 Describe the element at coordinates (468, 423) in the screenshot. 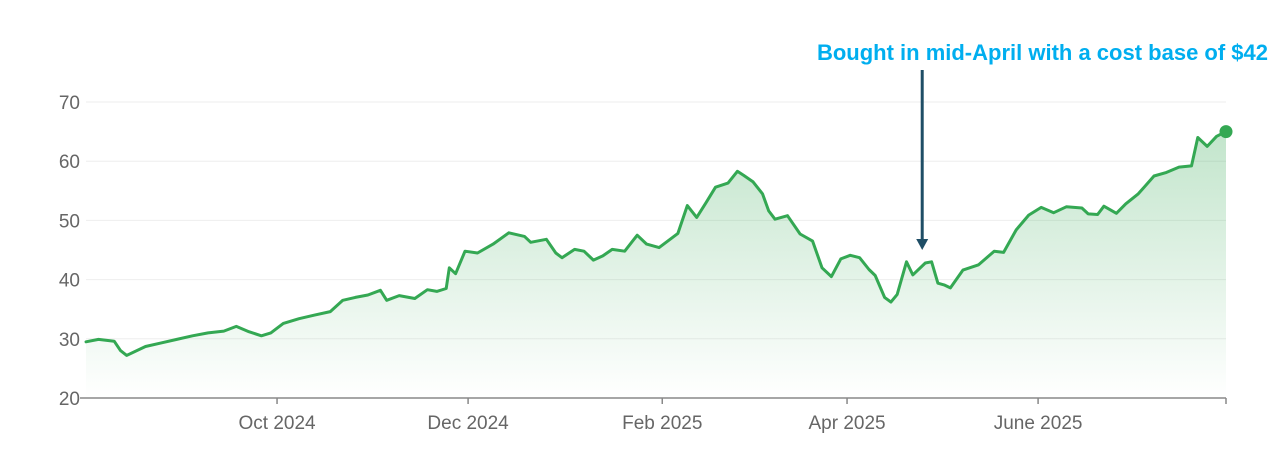

I see `x-tick-label: Dec 2024` at that location.